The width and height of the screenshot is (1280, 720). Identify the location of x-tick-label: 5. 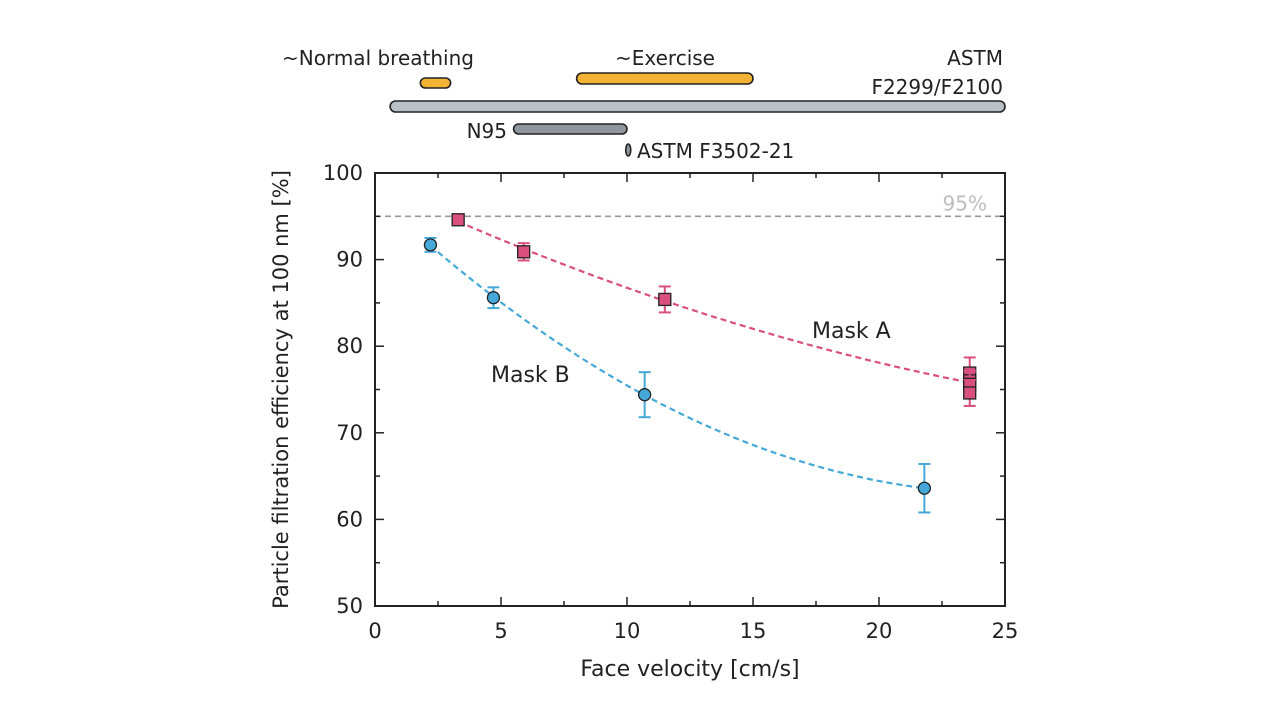
(500, 631).